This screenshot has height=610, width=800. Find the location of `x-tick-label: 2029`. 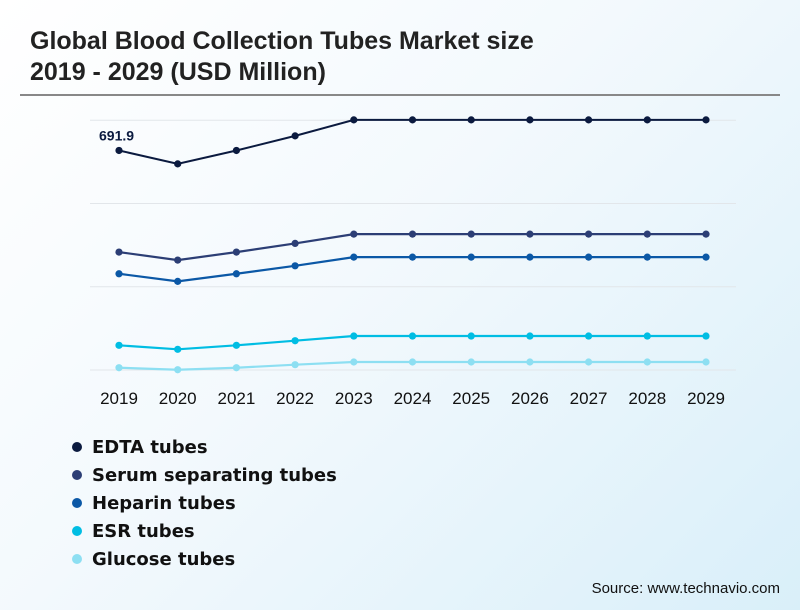

x-tick-label: 2029 is located at coordinates (706, 398).